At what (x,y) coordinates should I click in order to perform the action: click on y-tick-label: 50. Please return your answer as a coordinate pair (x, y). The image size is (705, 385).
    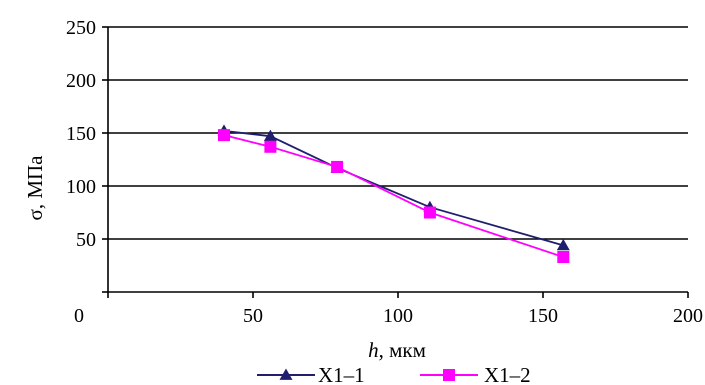
    Looking at the image, I should click on (86, 240).